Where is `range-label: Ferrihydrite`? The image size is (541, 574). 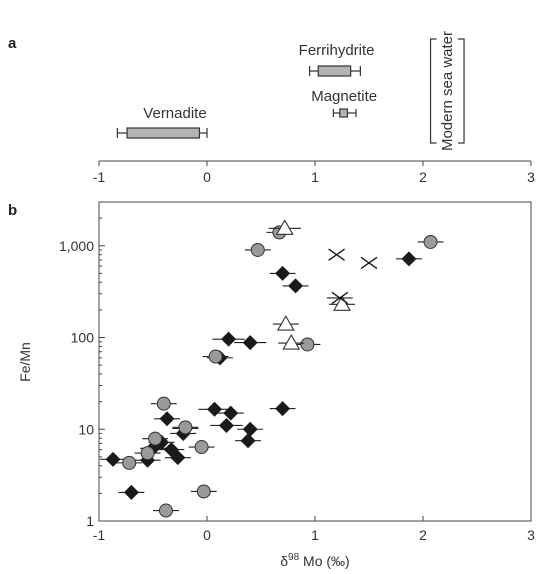 range-label: Ferrihydrite is located at coordinates (337, 50).